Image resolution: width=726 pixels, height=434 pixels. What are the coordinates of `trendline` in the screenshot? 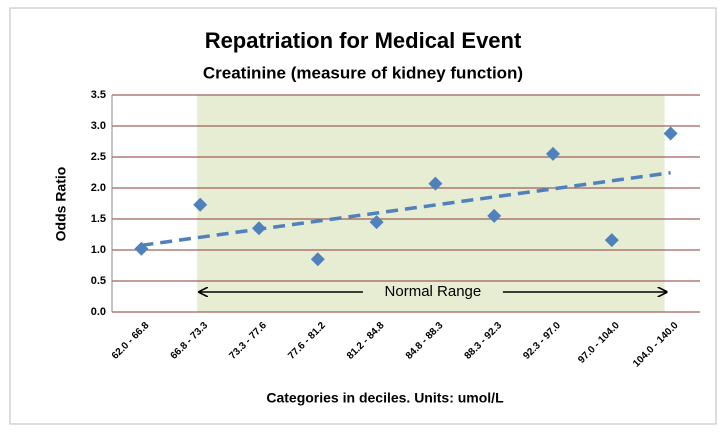 It's located at (406, 209).